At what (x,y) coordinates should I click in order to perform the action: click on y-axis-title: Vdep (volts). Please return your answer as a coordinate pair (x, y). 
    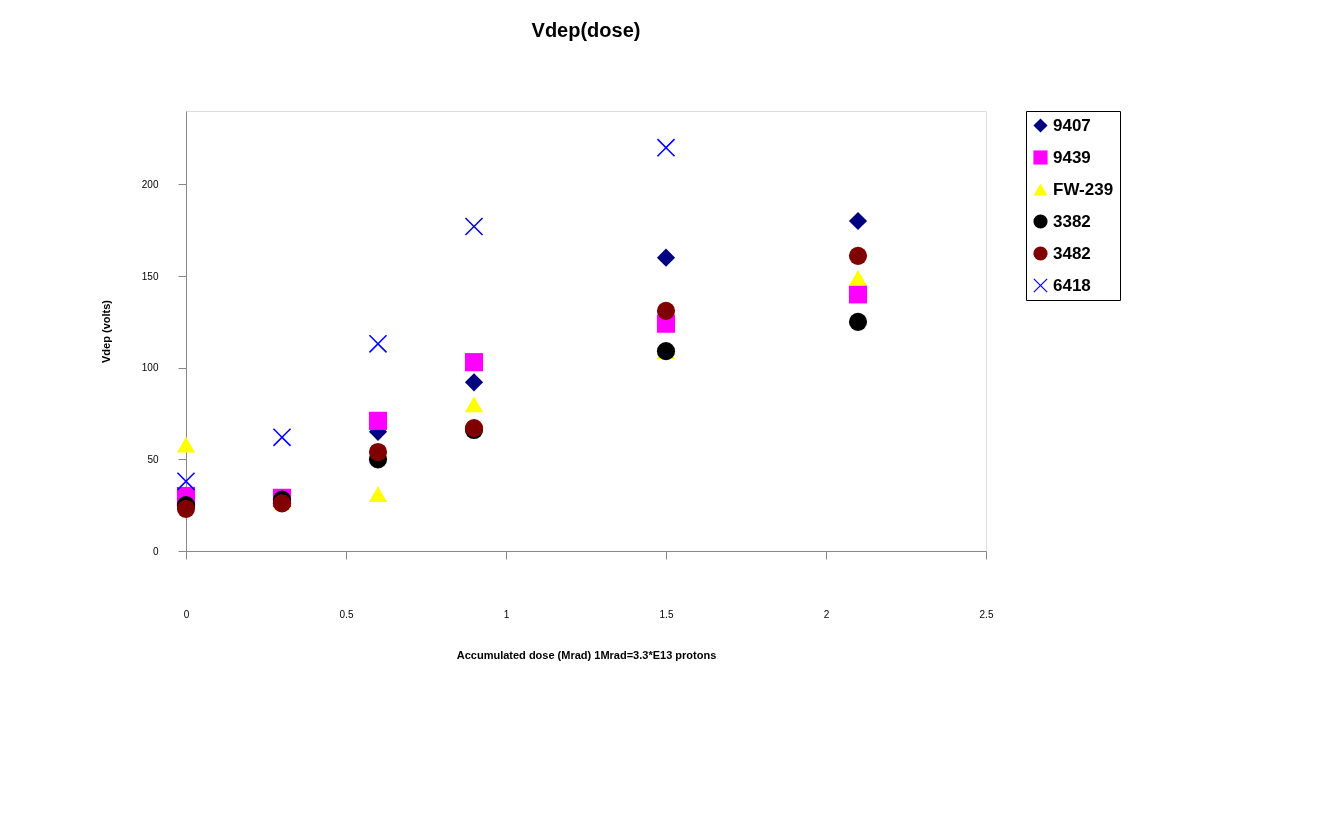
    Looking at the image, I should click on (105, 331).